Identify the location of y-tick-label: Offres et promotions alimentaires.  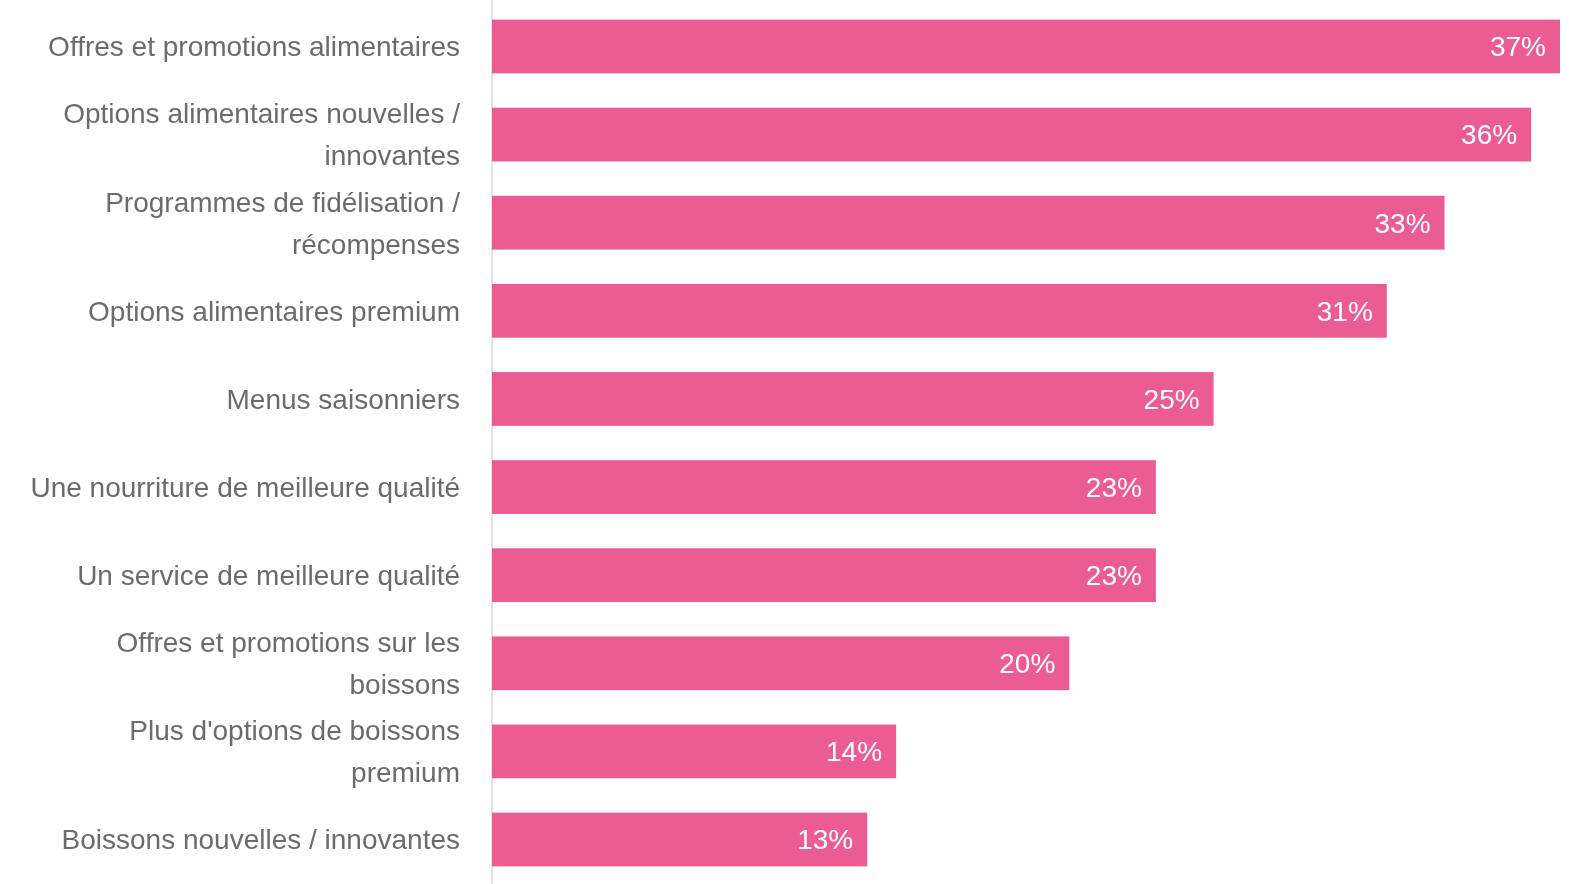
(254, 47).